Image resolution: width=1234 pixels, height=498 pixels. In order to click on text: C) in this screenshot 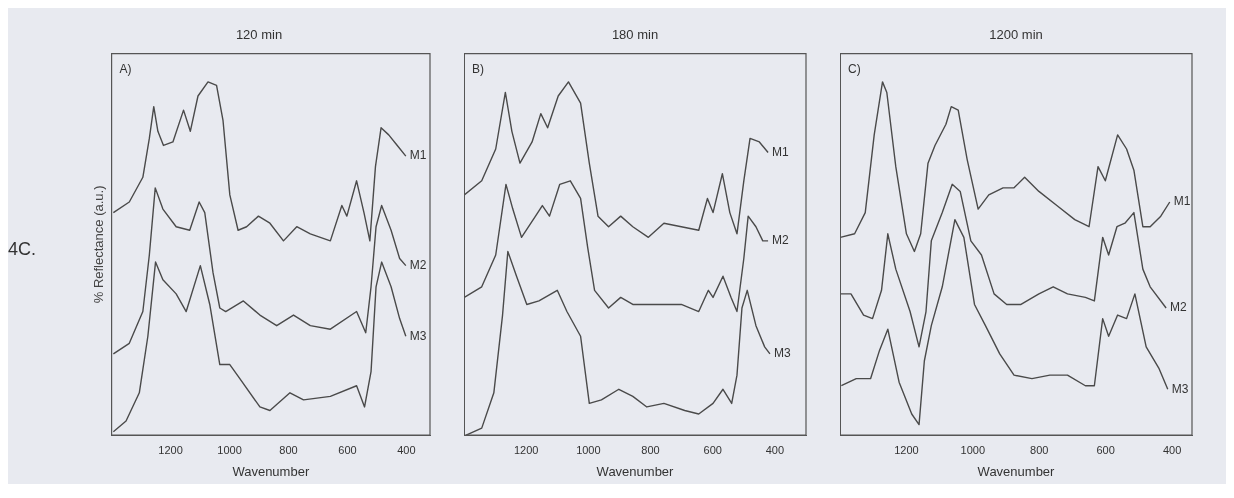, I will do `click(854, 68)`.